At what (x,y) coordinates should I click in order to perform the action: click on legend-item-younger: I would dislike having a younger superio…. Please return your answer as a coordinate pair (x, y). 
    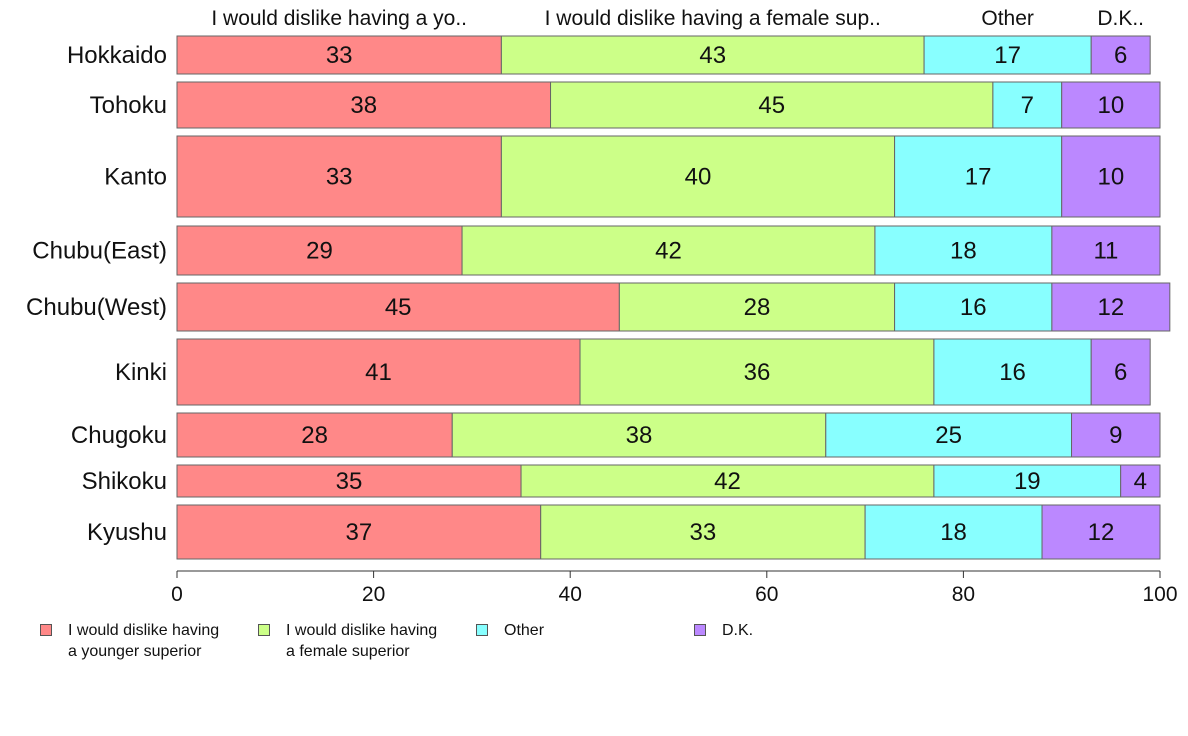
    Looking at the image, I should click on (154, 641).